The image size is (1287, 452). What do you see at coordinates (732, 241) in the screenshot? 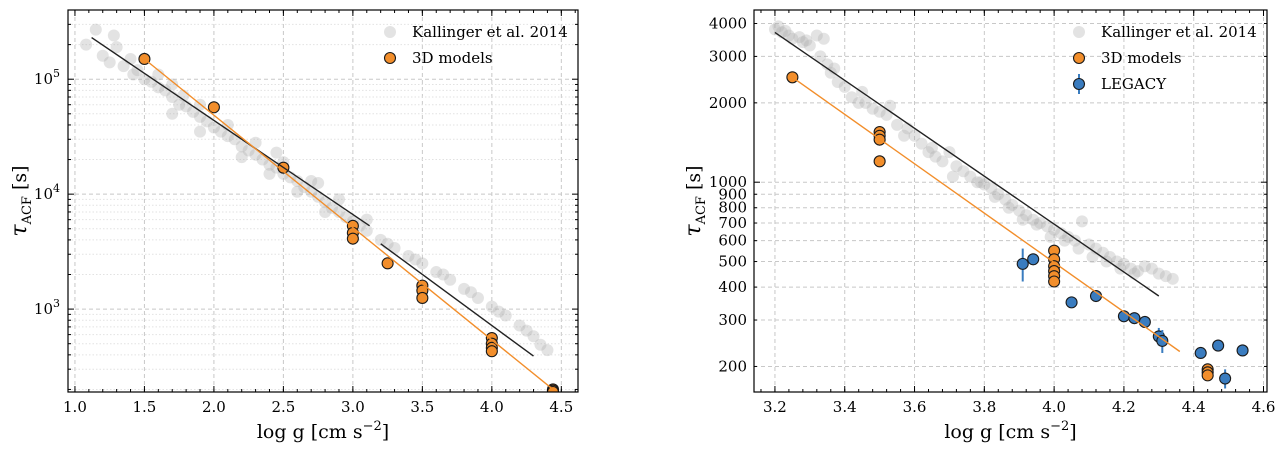
I see `y-tick-label: 600` at bounding box center [732, 241].